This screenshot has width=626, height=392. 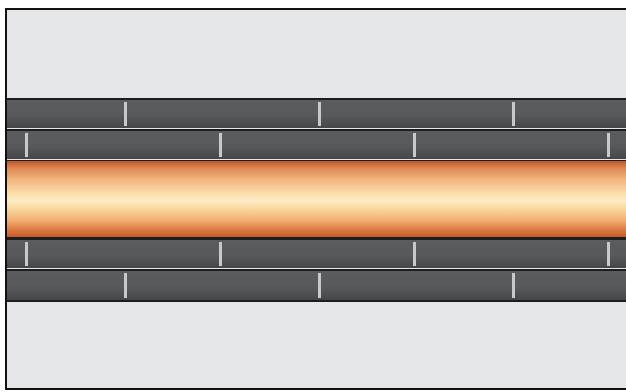 I want to click on brick-row-bottom-inner, so click(x=316, y=253).